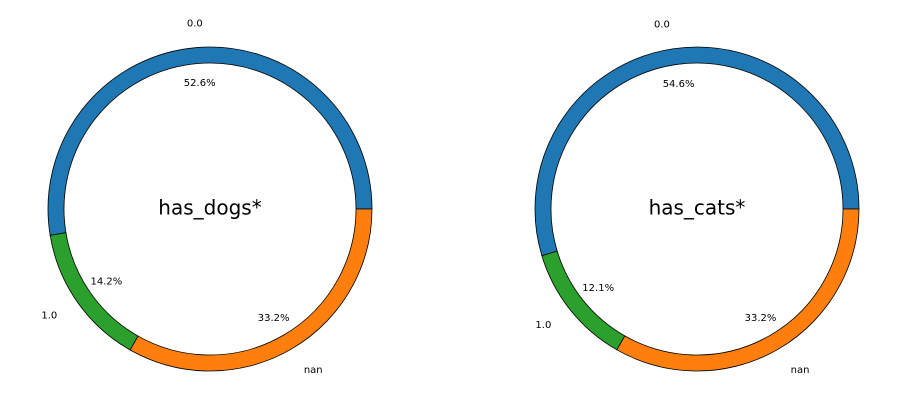 This screenshot has height=420, width=907. Describe the element at coordinates (697, 208) in the screenshot. I see `chart-title: has_cats*` at that location.